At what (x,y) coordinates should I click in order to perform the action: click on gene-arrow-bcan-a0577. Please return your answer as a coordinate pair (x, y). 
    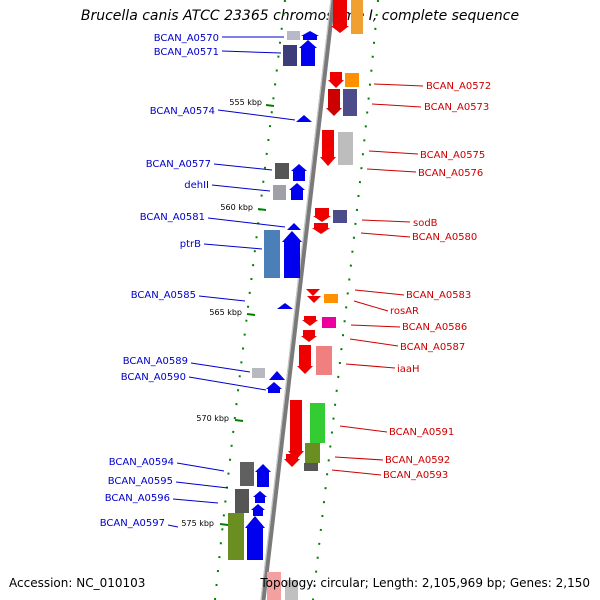
    Looking at the image, I should click on (299, 172).